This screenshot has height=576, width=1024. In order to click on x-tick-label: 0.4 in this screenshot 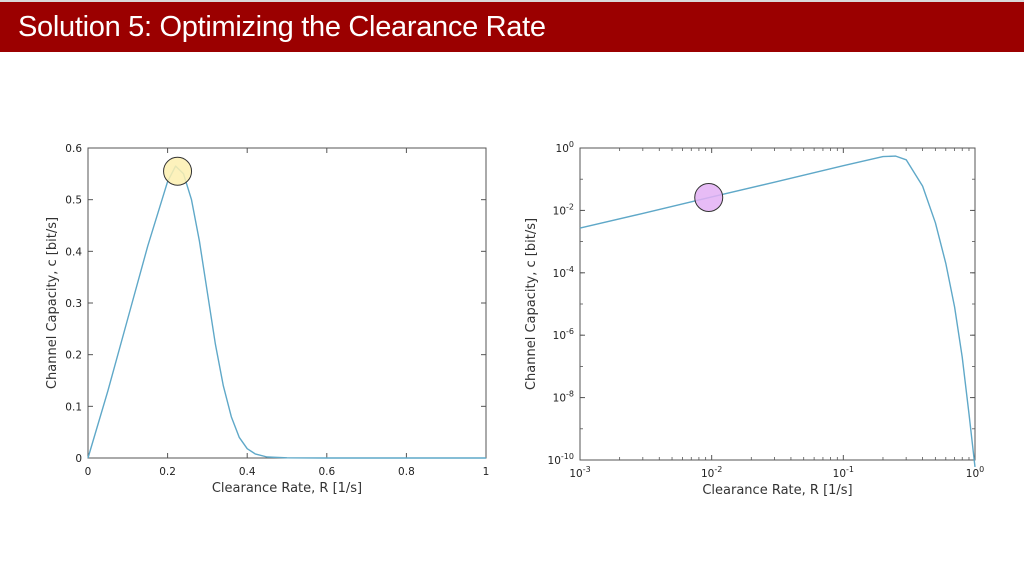, I will do `click(247, 472)`.